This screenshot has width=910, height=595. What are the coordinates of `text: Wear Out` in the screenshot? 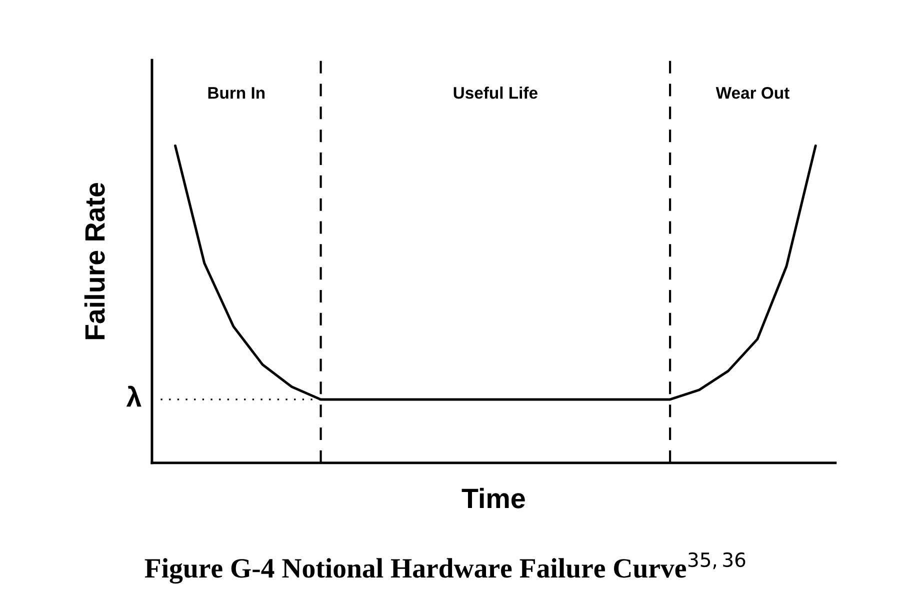 It's located at (753, 93).